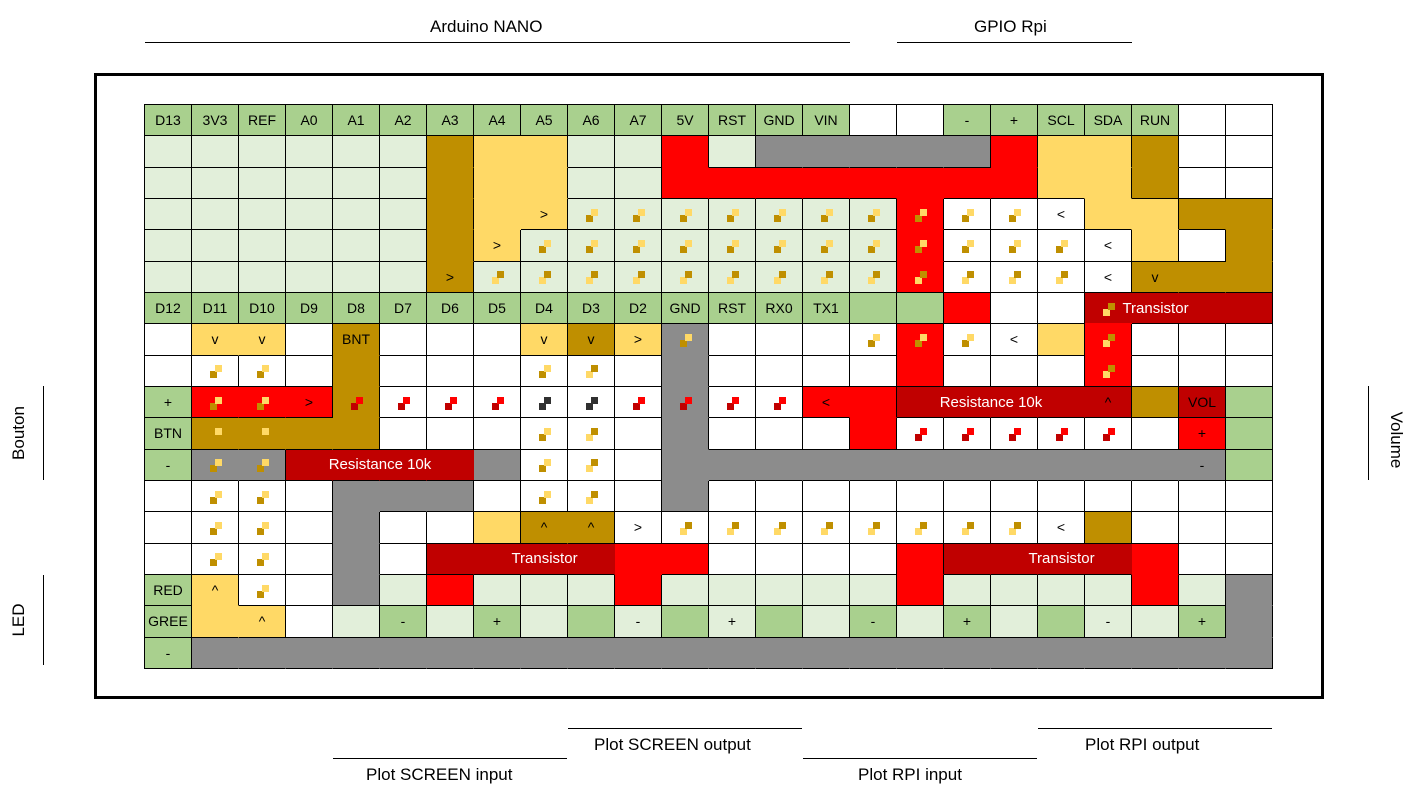 The image size is (1416, 796). I want to click on grid-cell: A1, so click(356, 121).